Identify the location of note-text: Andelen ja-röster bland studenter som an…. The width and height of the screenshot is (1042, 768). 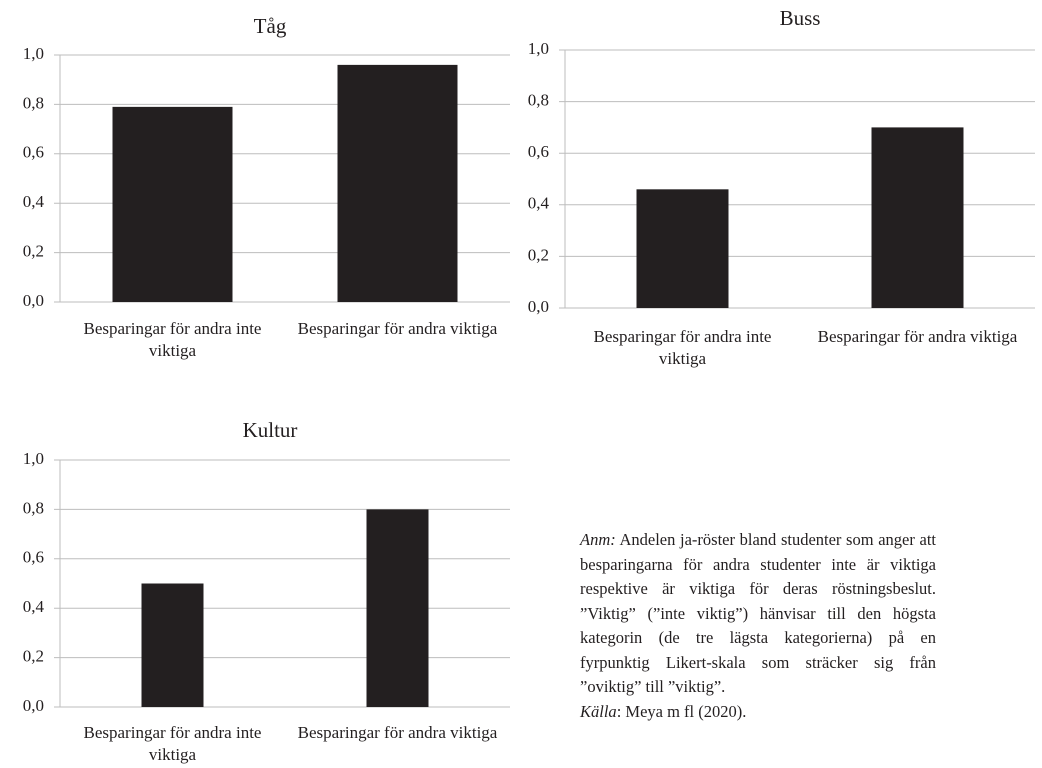
(758, 613).